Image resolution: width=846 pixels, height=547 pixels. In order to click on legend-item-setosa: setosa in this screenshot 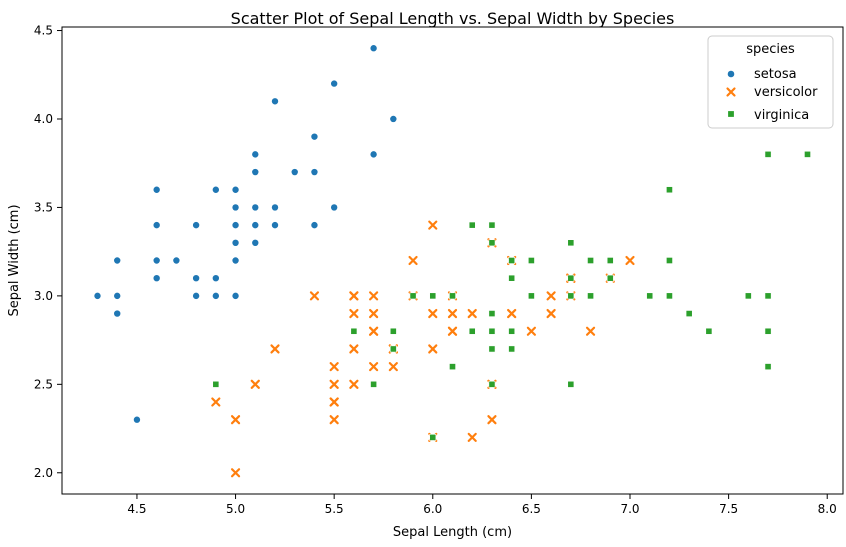, I will do `click(762, 74)`.